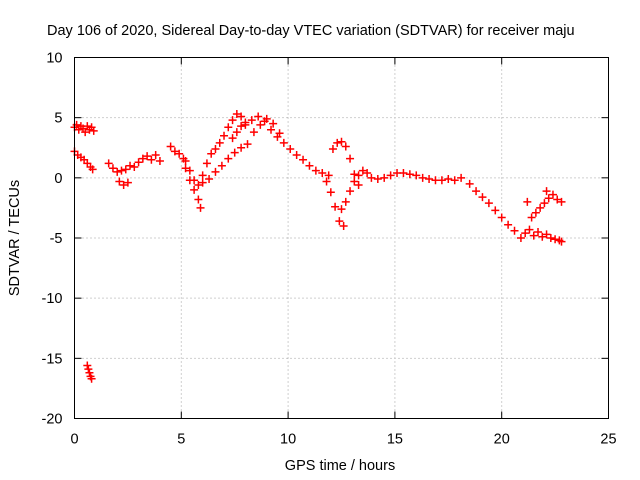 The width and height of the screenshot is (640, 480). I want to click on y-tick-label: -10, so click(52, 299).